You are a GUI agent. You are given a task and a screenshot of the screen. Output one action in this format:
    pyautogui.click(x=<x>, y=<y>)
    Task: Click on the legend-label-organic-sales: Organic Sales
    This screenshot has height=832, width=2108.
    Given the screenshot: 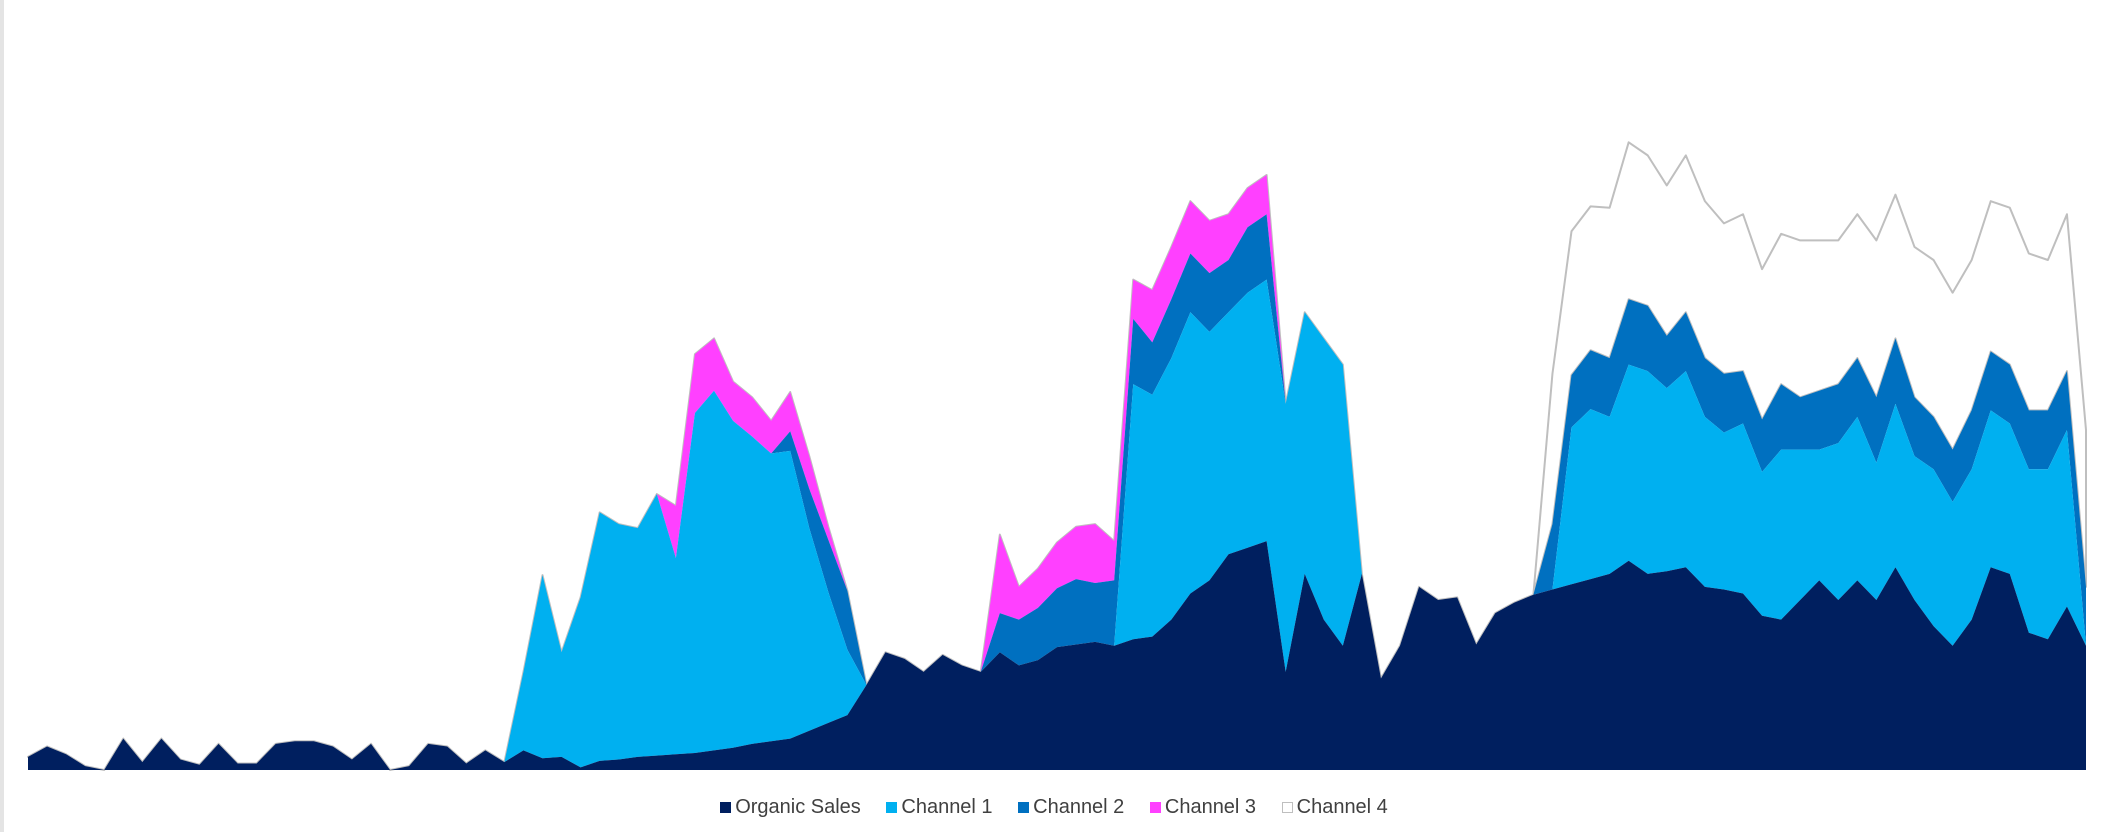 What is the action you would take?
    pyautogui.click(x=798, y=807)
    